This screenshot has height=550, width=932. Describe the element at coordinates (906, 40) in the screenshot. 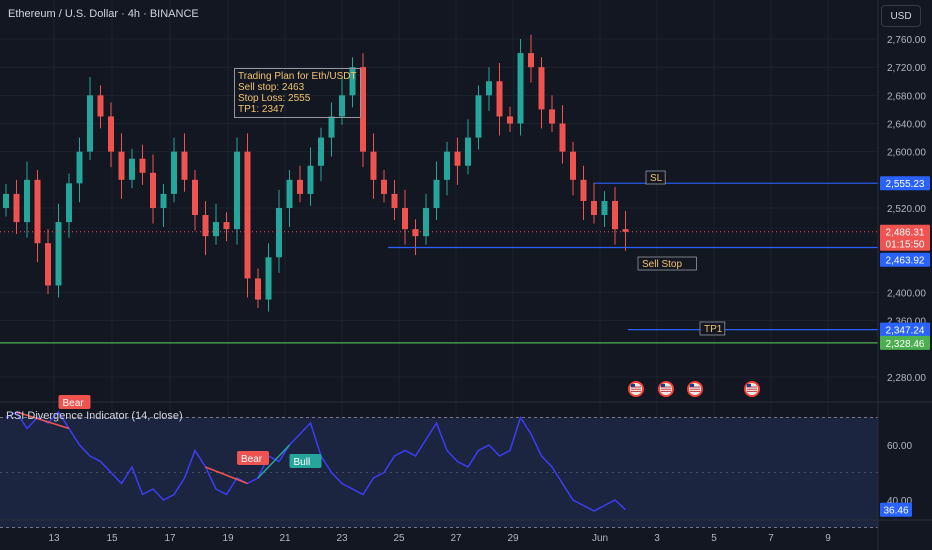

I see `price-tick-label: 2,760.00` at that location.